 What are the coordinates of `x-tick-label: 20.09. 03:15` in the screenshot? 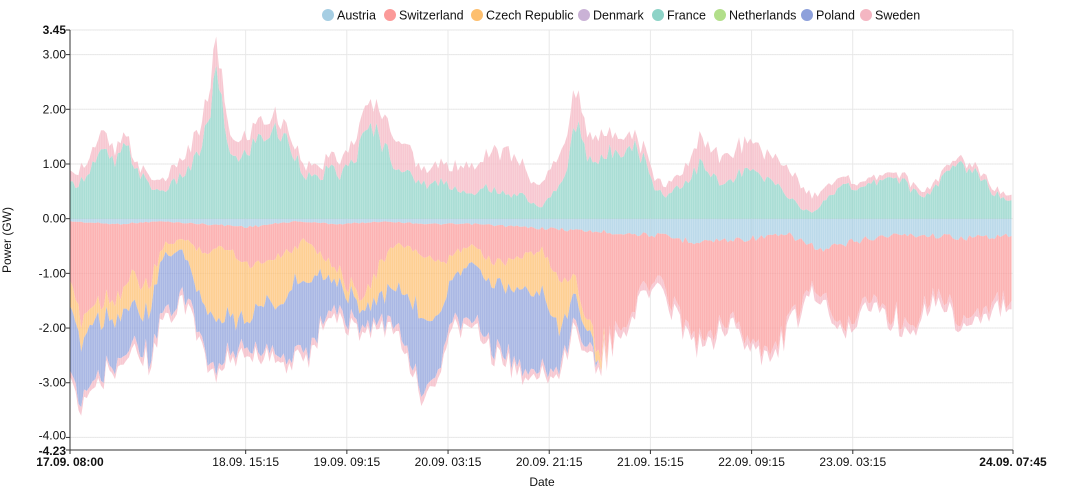 It's located at (448, 462).